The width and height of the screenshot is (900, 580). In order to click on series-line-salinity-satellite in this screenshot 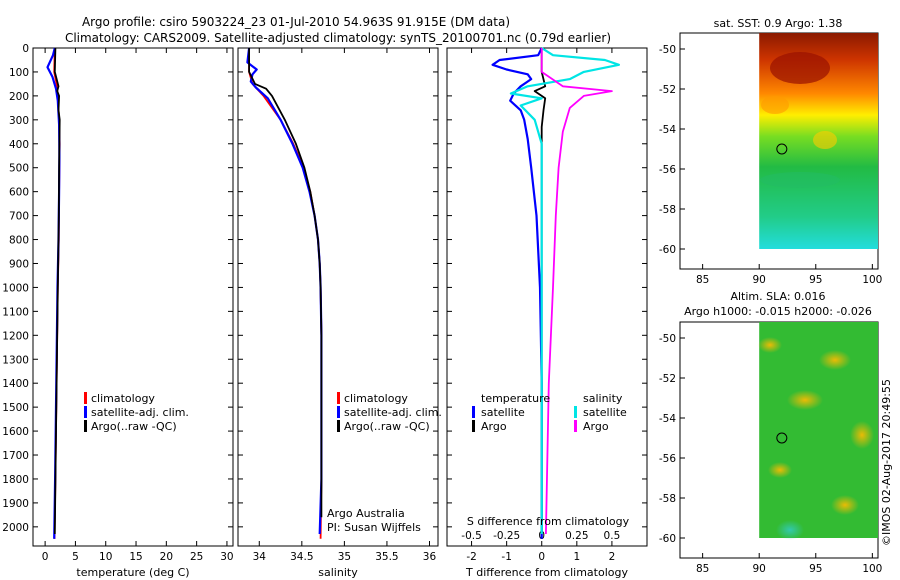, I will do `click(565, 290)`.